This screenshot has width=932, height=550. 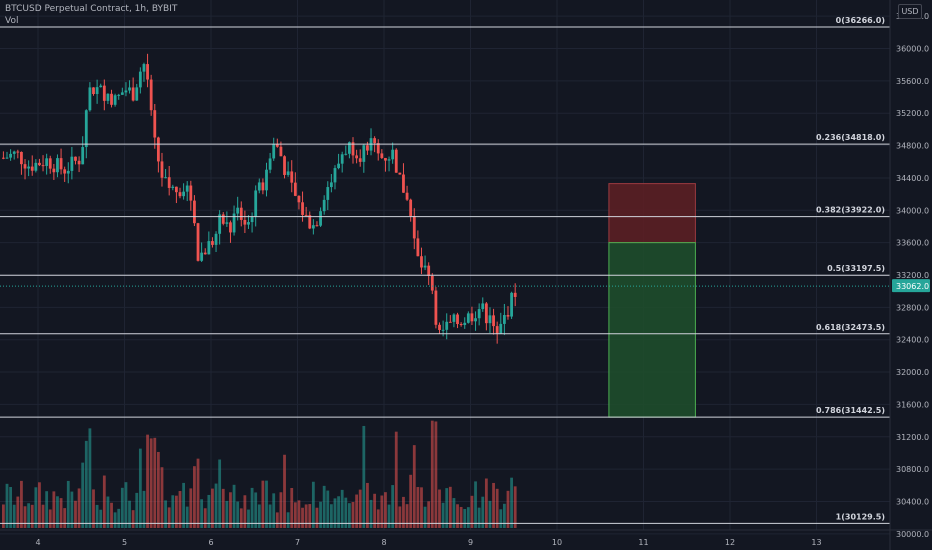 I want to click on price-axis-tick: 32000.0, so click(x=912, y=372).